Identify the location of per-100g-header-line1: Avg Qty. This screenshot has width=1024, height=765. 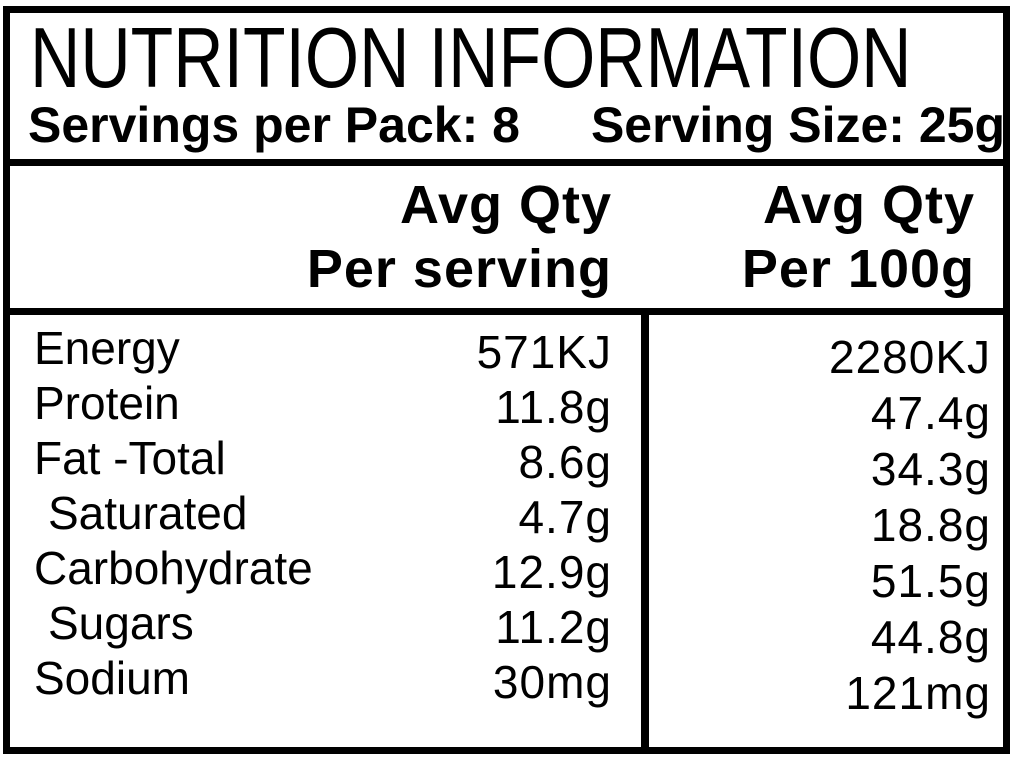
(868, 205).